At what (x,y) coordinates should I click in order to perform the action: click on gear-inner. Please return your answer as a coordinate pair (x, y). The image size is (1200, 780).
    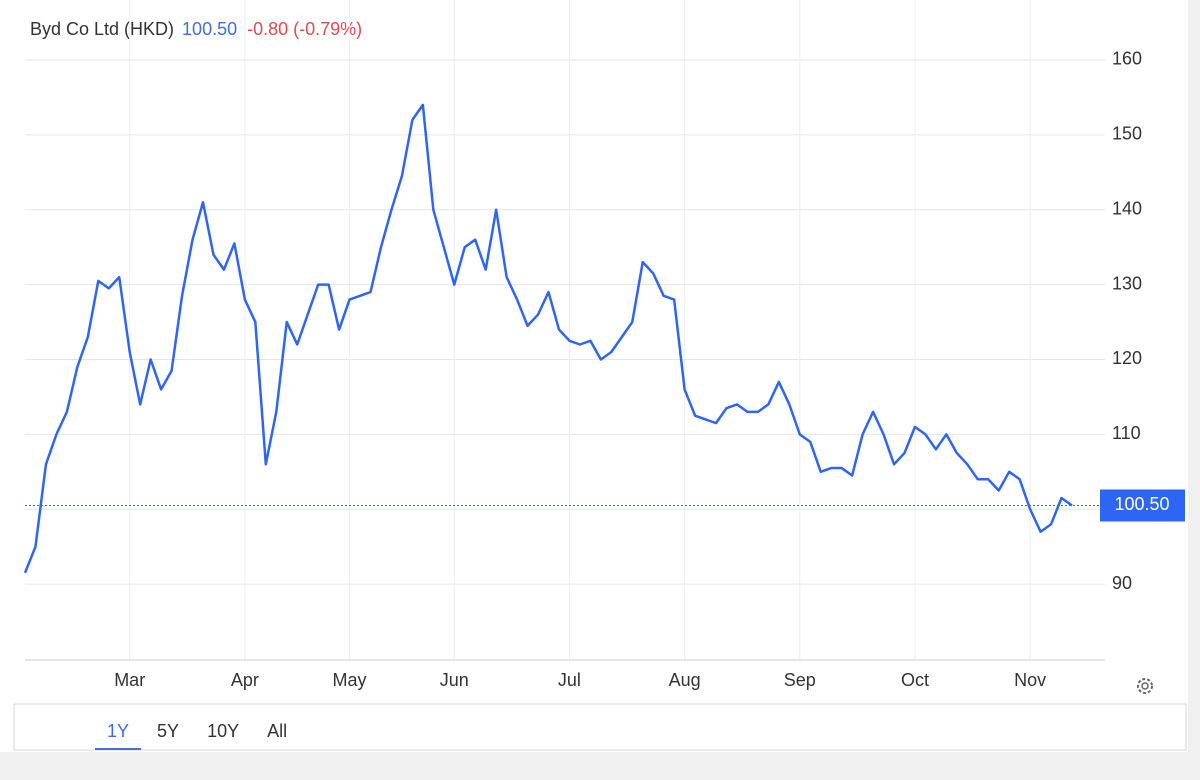
    Looking at the image, I should click on (1145, 686).